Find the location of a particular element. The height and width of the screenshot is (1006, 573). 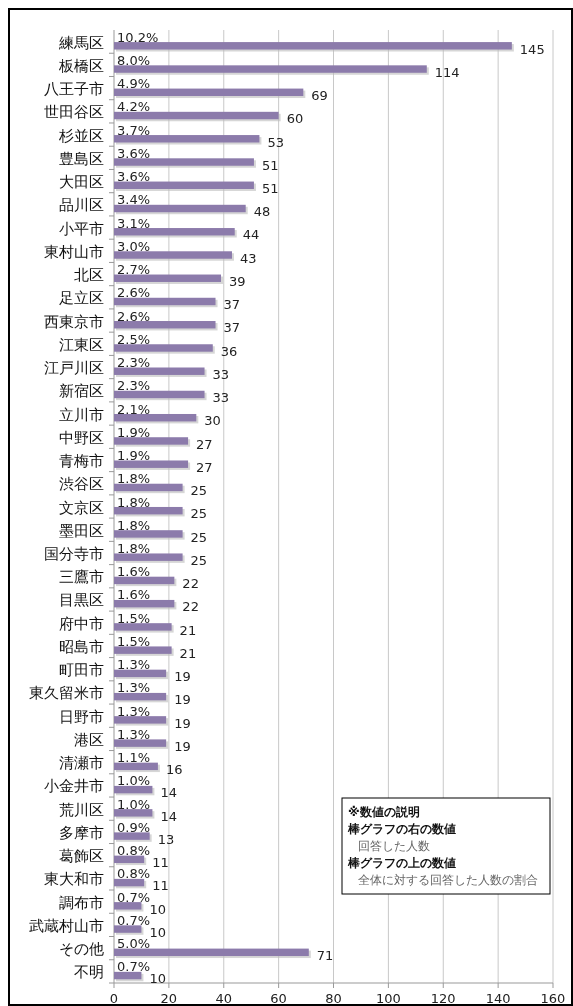

y-tick-label: その他 is located at coordinates (81, 949).